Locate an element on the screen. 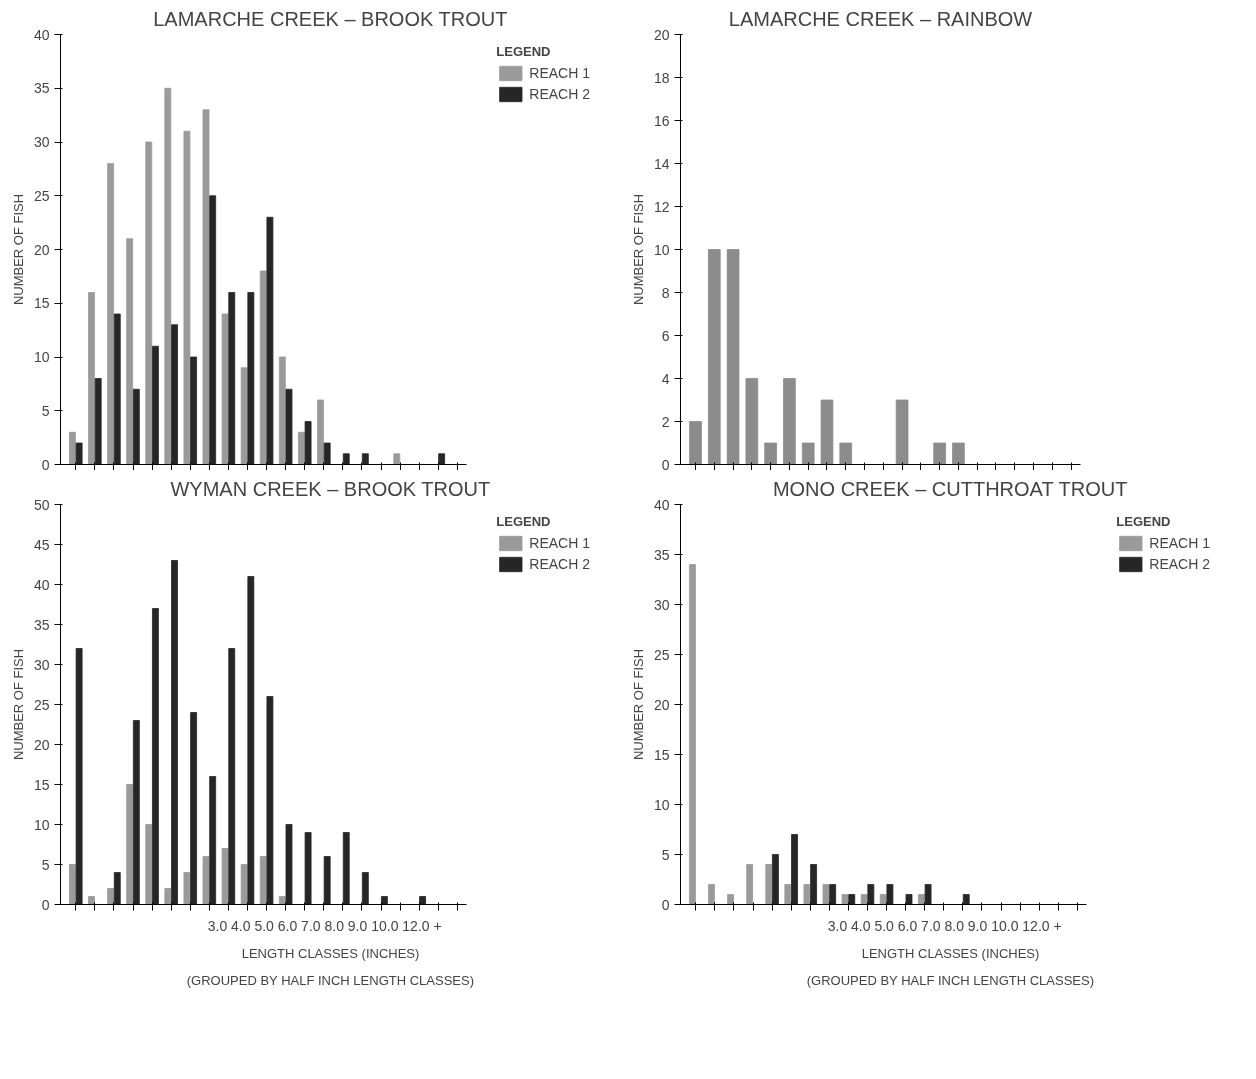 Image resolution: width=1256 pixels, height=1079 pixels. y-tick-label: 18 is located at coordinates (661, 77).